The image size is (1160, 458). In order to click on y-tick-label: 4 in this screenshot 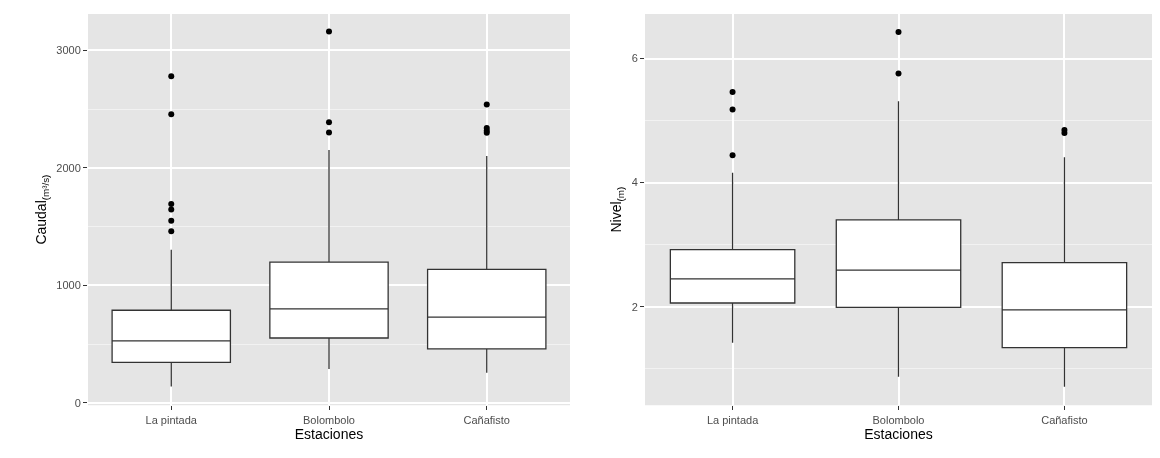, I will do `click(634, 182)`.